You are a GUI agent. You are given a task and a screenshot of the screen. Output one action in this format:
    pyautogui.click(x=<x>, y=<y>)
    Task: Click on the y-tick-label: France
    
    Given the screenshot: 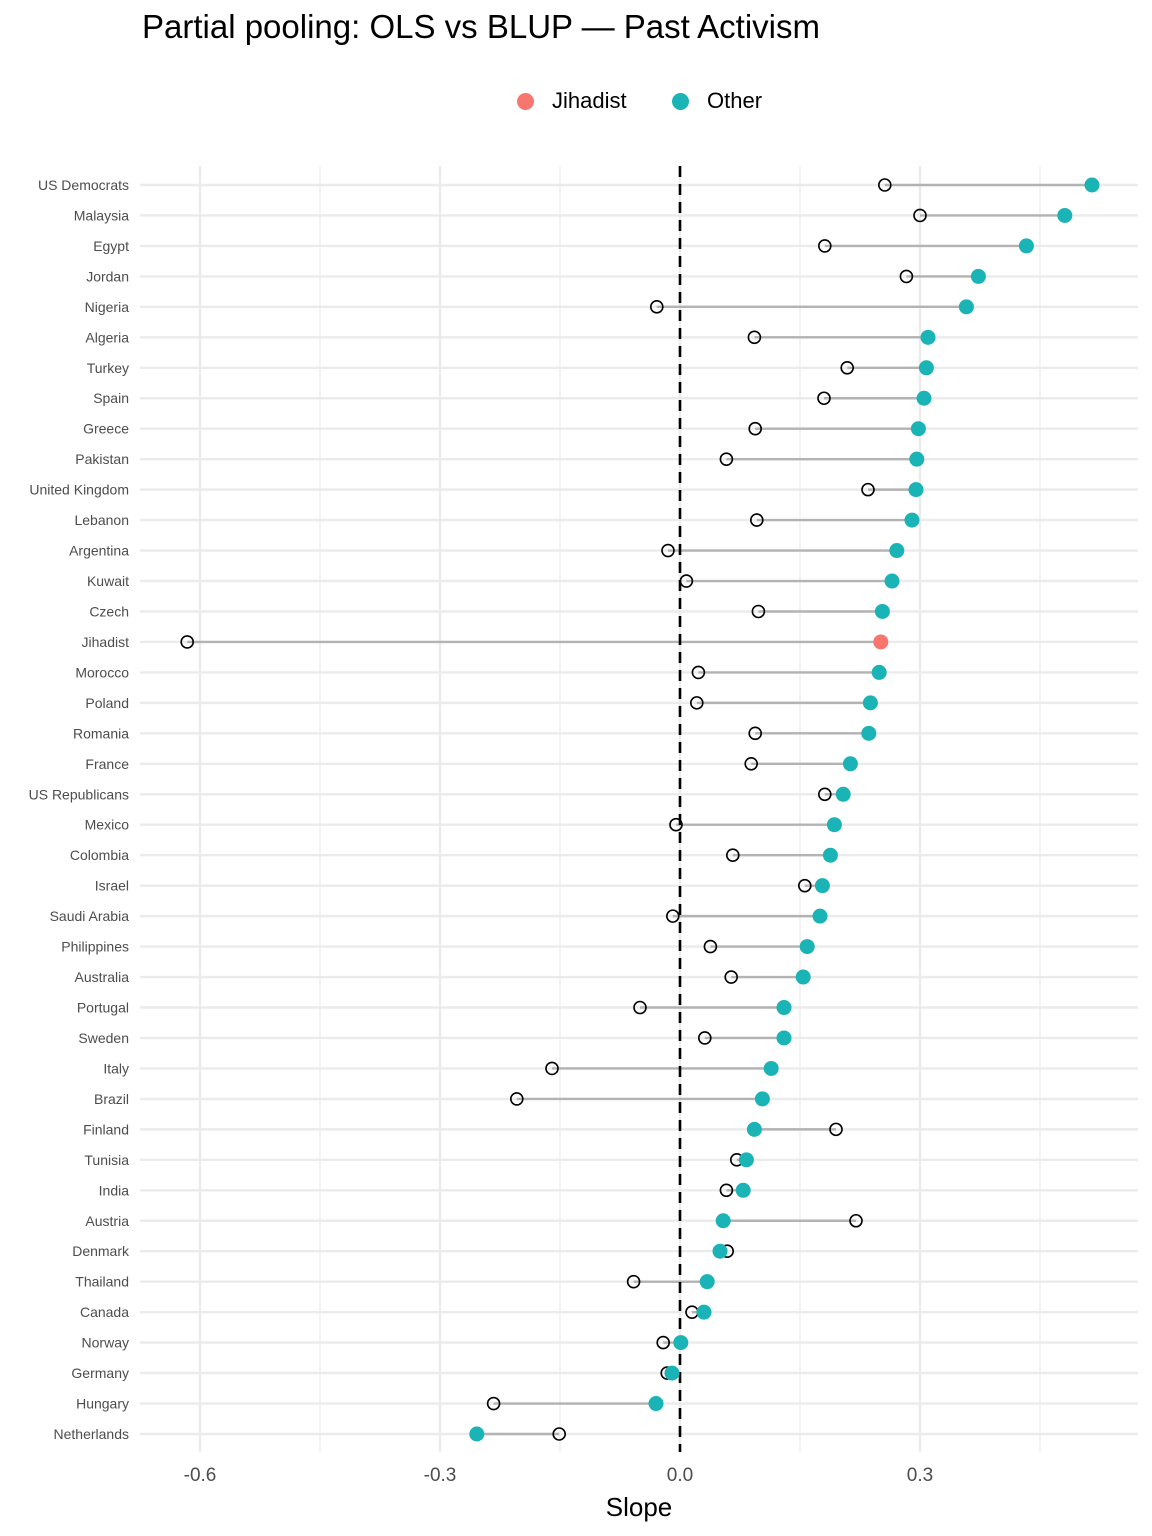 What is the action you would take?
    pyautogui.click(x=107, y=764)
    